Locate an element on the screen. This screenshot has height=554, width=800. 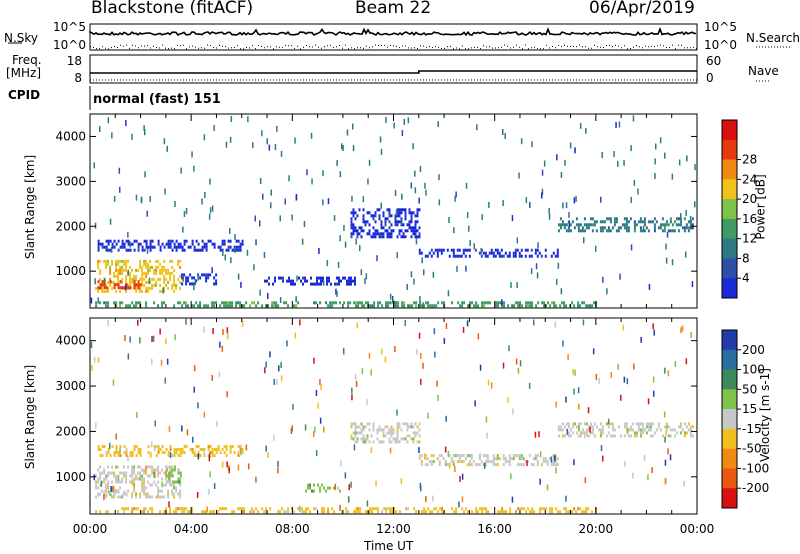
nsearch-label: N.Search is located at coordinates (773, 38).